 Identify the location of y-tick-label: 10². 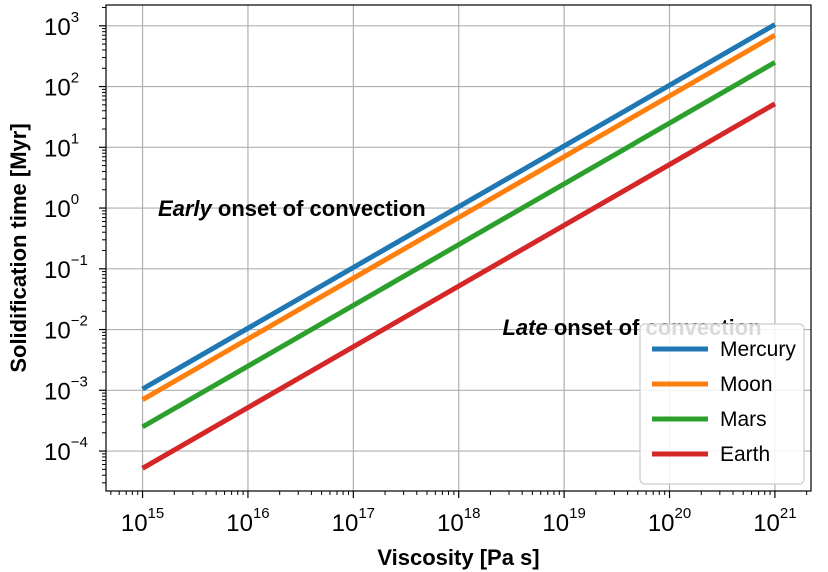
(61, 86).